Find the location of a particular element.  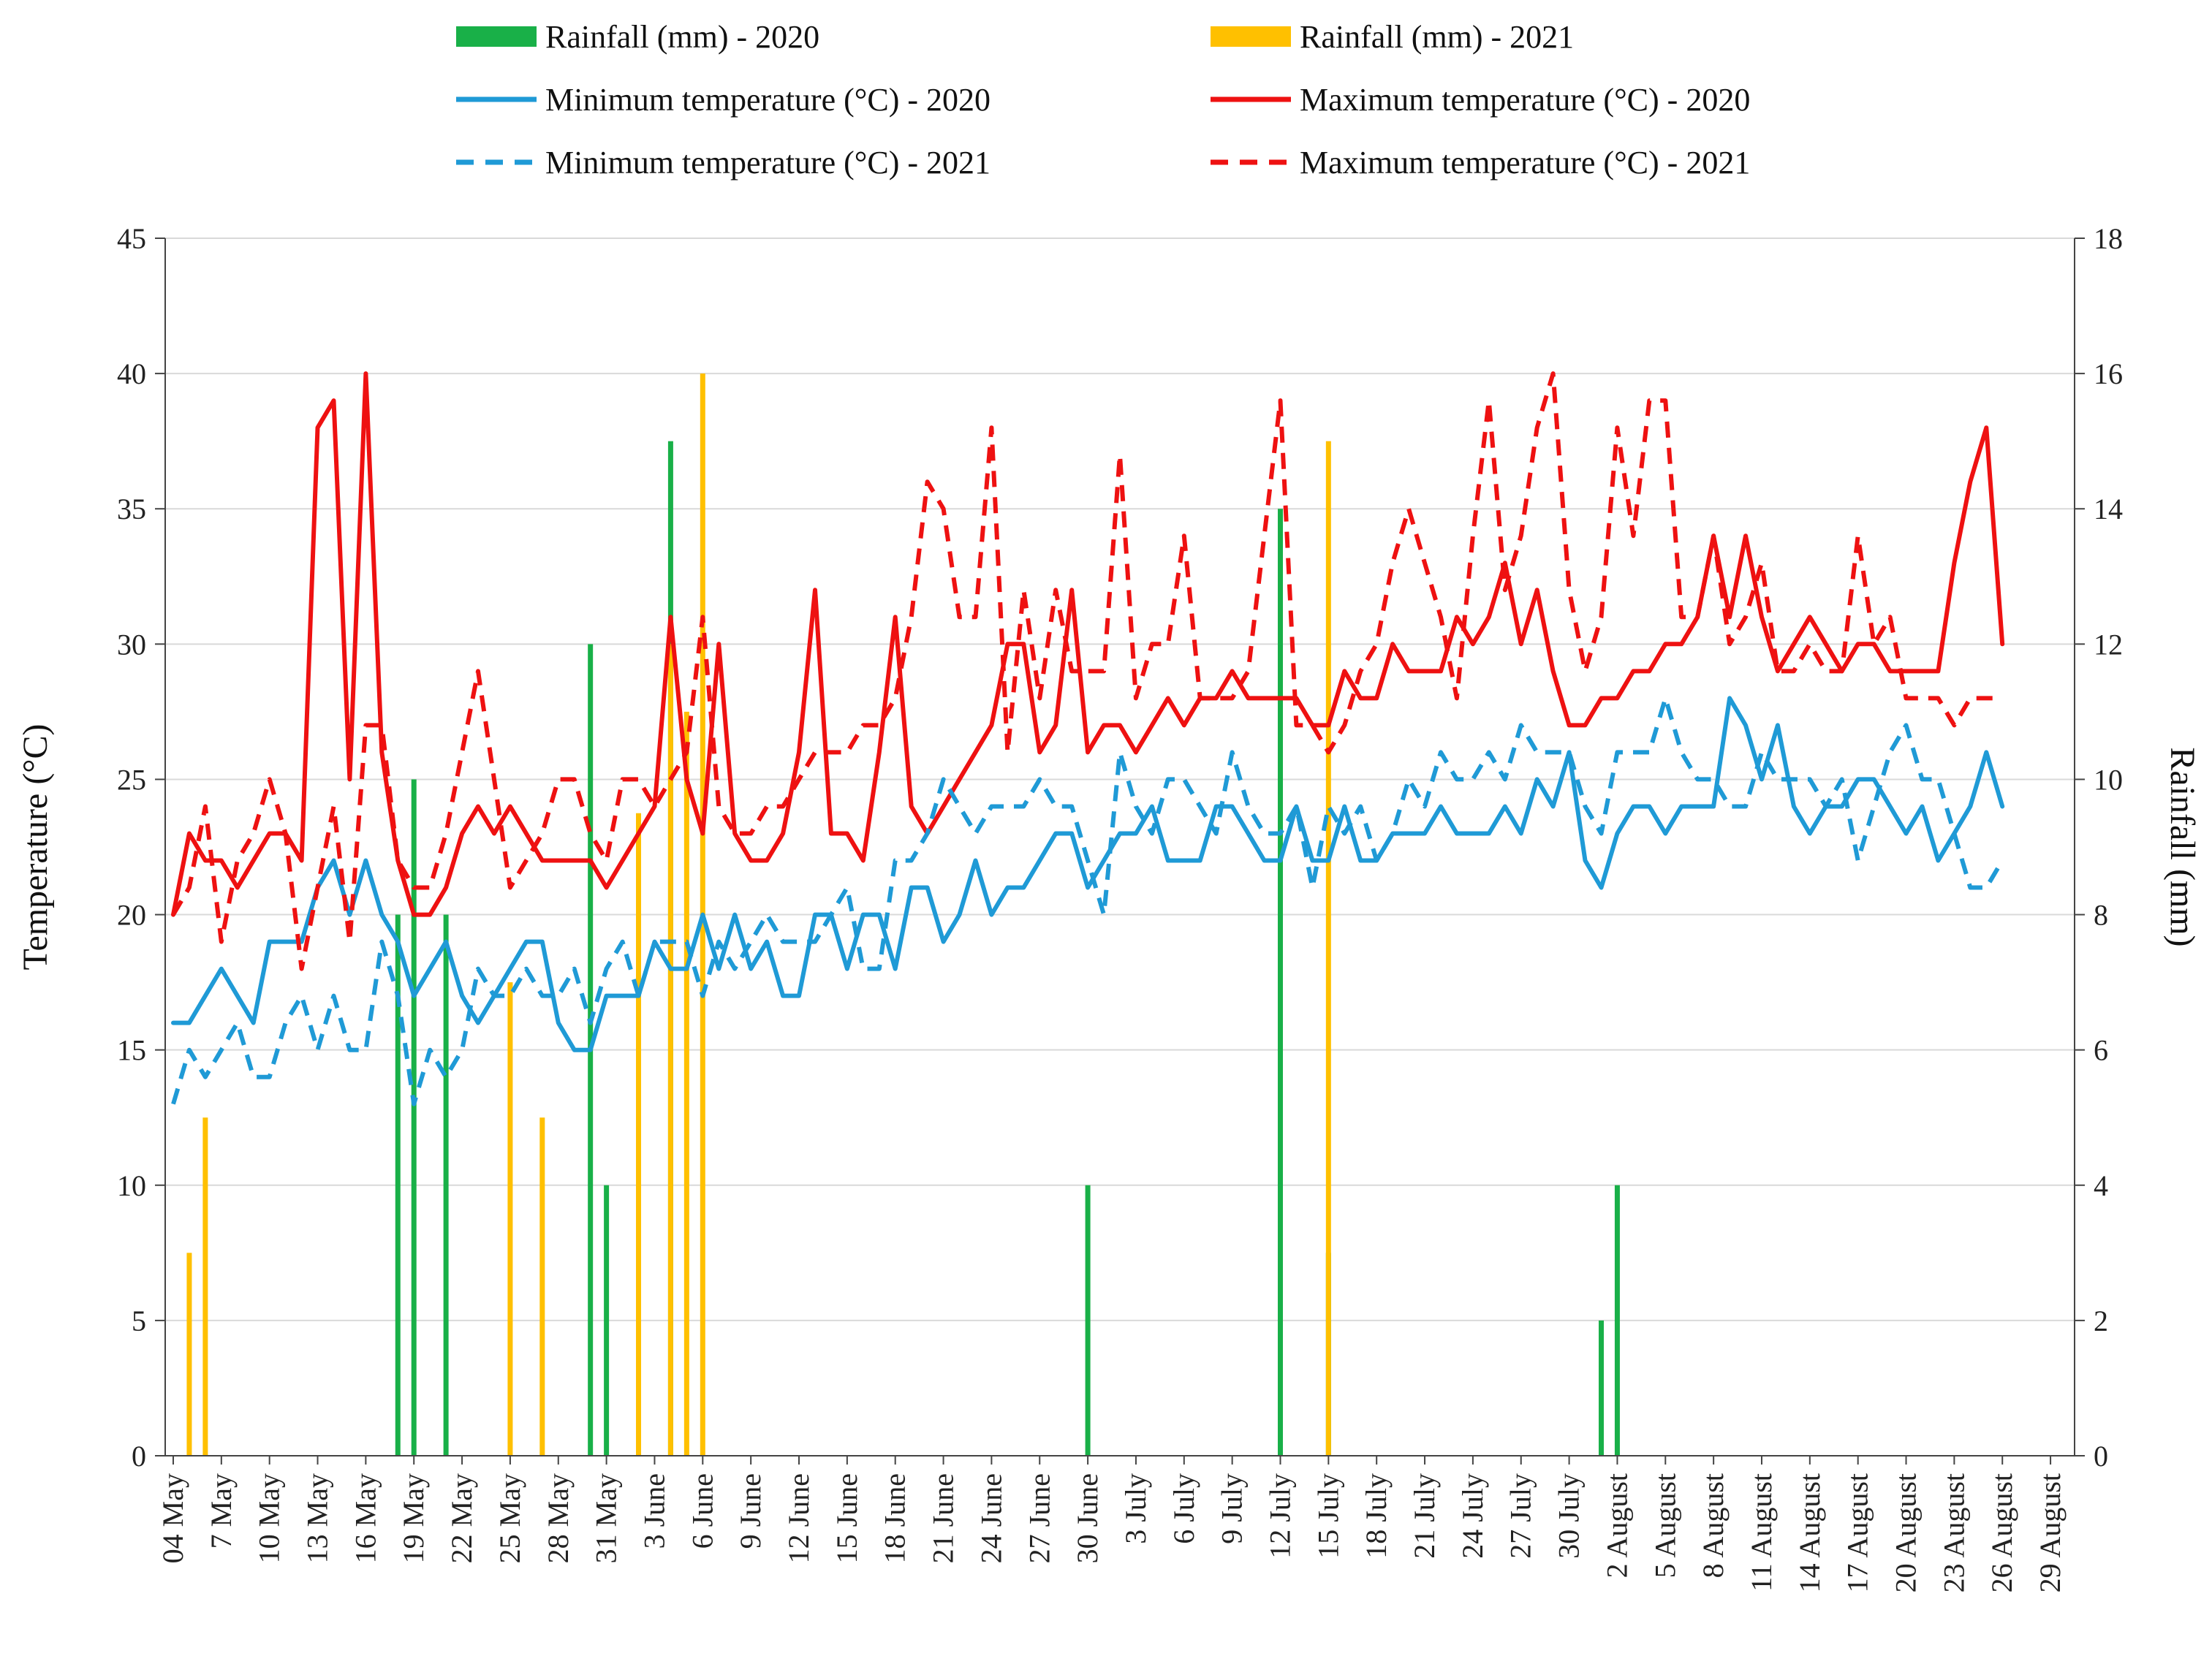

x-tick-label: 30 July is located at coordinates (1570, 1516).